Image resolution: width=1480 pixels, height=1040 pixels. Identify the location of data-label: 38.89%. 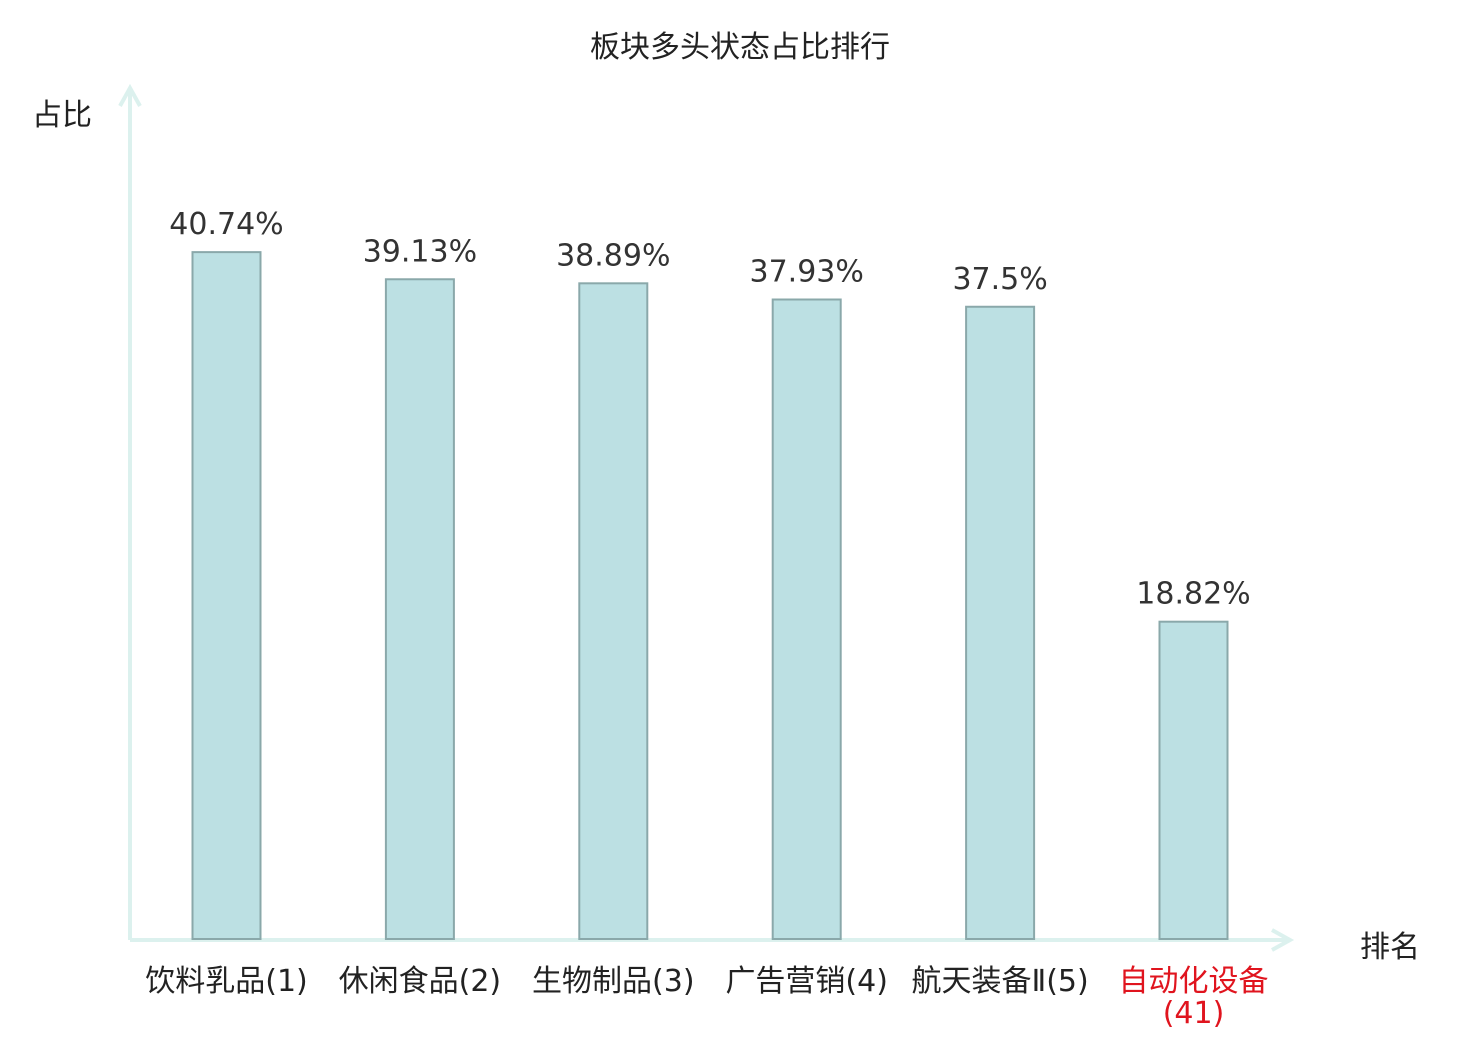
(613, 255).